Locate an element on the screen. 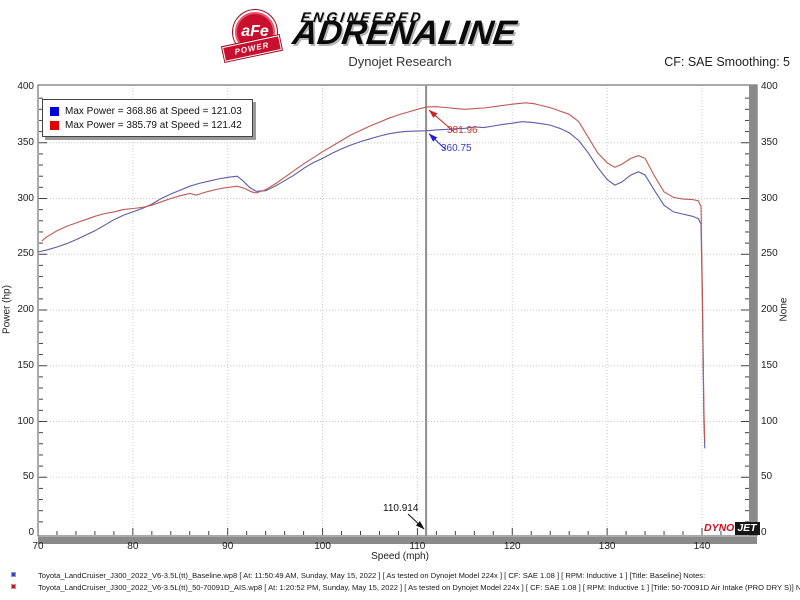 This screenshot has height=600, width=800. x-tick-label: 70 is located at coordinates (38, 546).